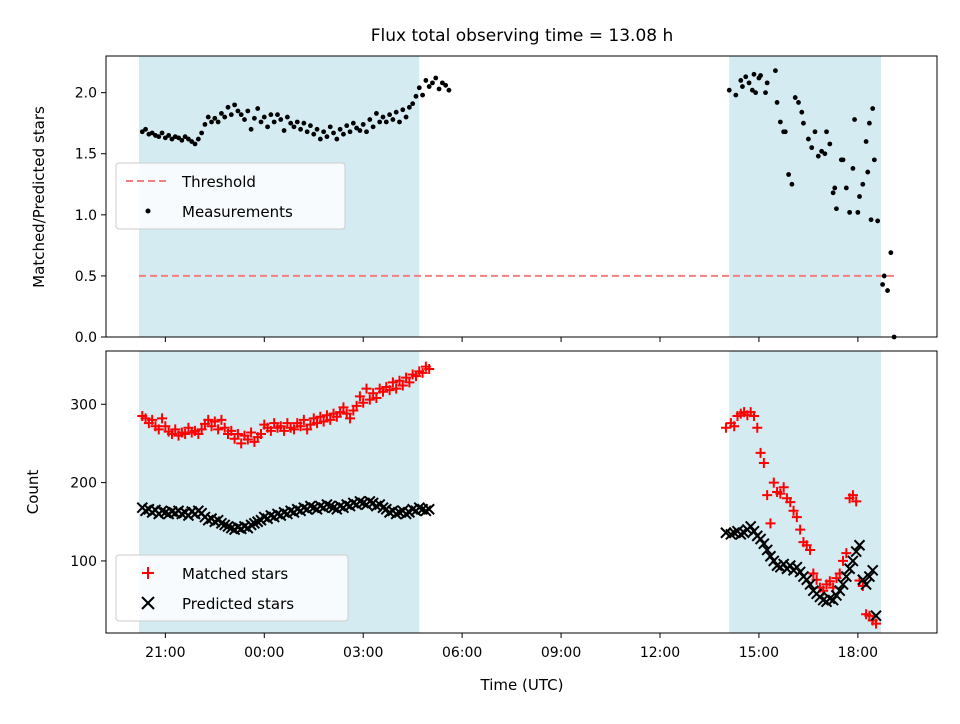 Image resolution: width=960 pixels, height=724 pixels. What do you see at coordinates (237, 212) in the screenshot?
I see `legend-measurements-label: Measurements` at bounding box center [237, 212].